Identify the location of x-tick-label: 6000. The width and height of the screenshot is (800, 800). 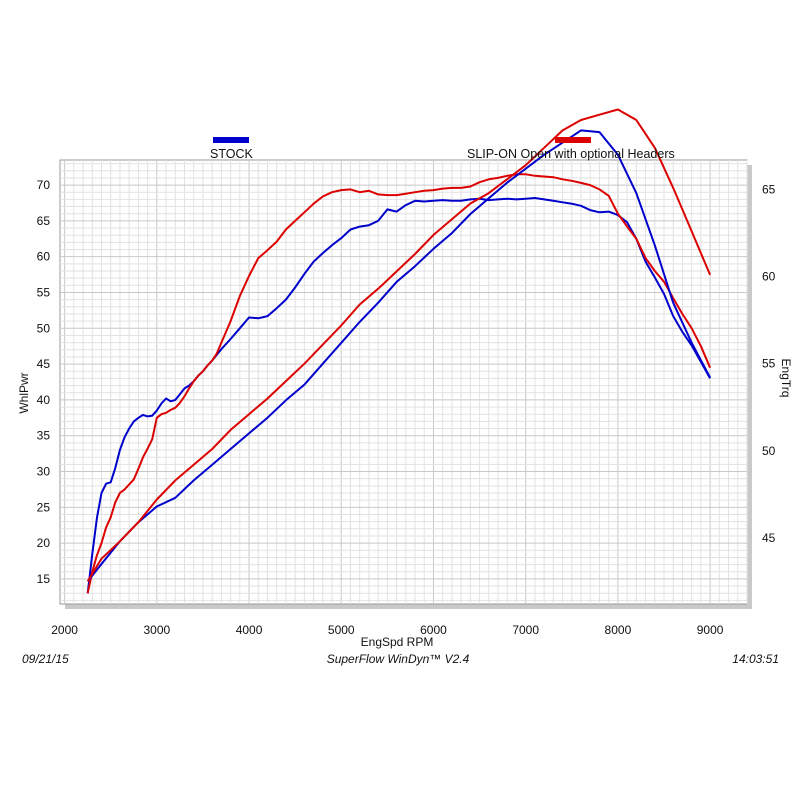
(433, 630).